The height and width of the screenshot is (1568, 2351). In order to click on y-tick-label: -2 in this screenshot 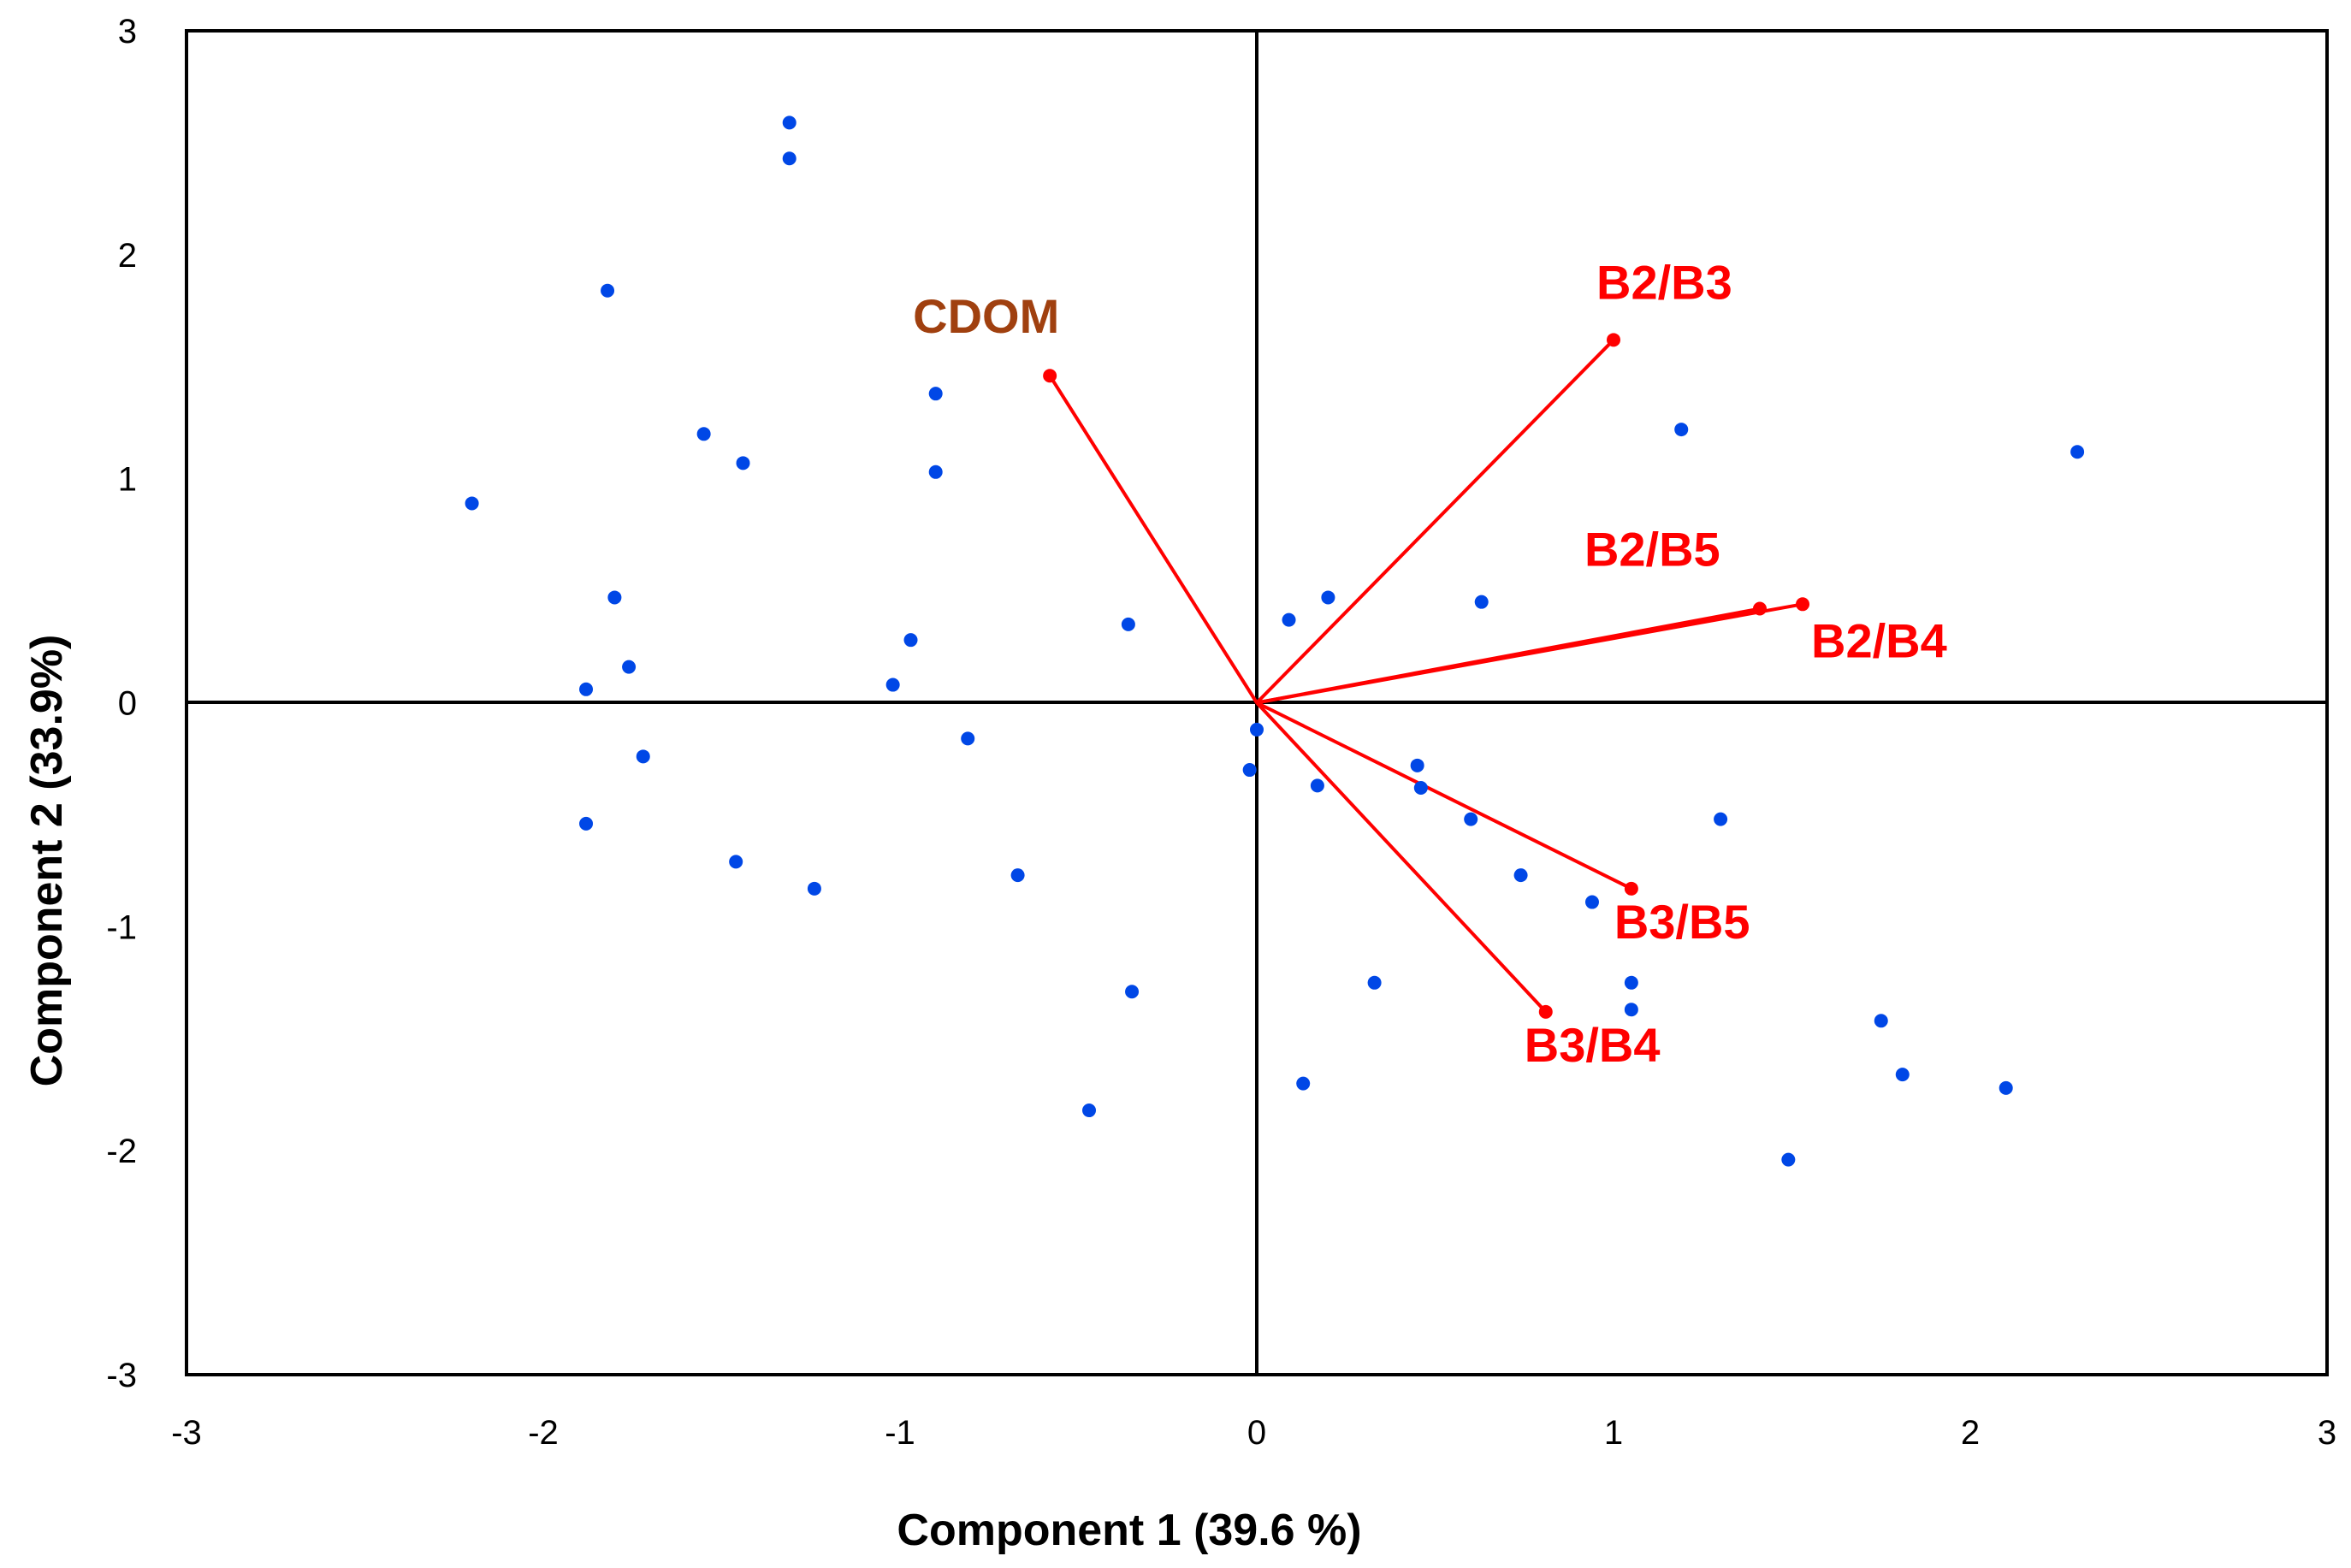, I will do `click(121, 1151)`.